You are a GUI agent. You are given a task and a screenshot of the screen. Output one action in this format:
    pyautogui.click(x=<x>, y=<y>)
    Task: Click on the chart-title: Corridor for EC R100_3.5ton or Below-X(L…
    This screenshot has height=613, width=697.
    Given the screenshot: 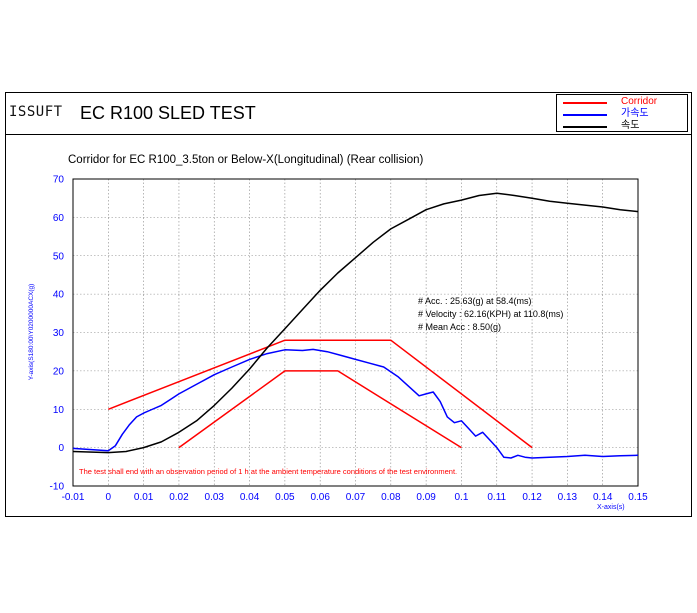 What is the action you would take?
    pyautogui.click(x=246, y=160)
    